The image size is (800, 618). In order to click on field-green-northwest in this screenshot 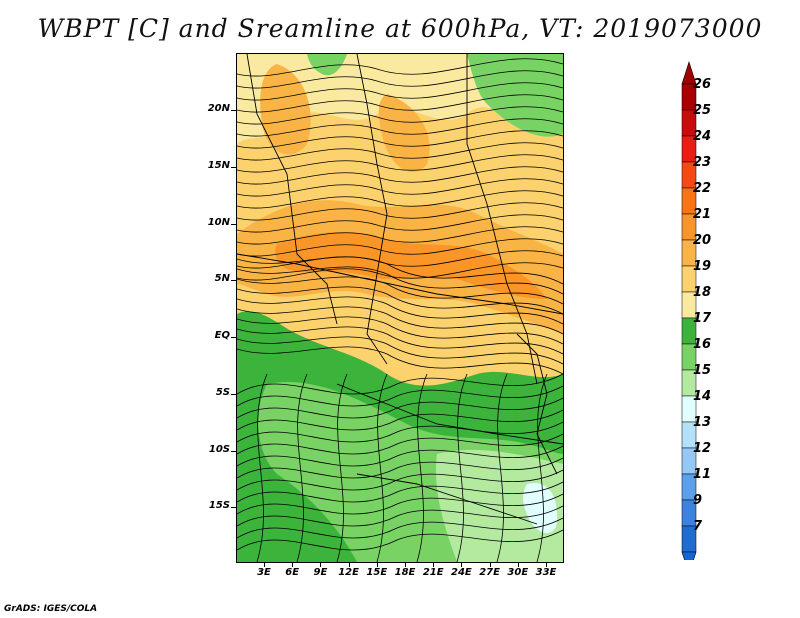, I will do `click(327, 65)`.